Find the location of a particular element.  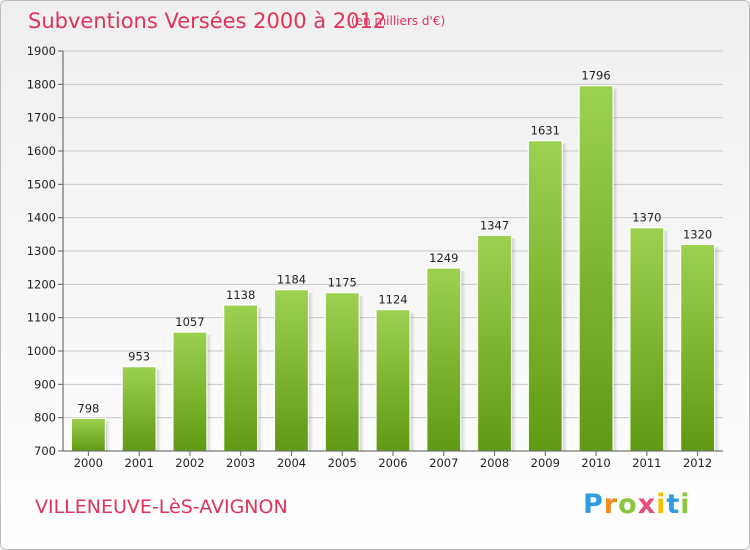

y-tick-label: 800 is located at coordinates (45, 418).